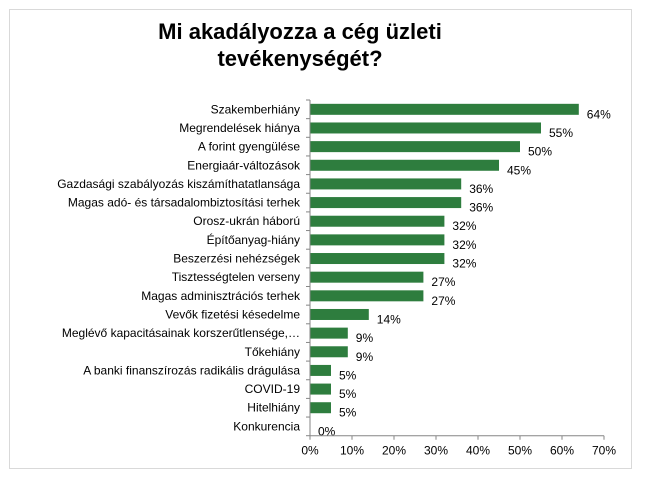  I want to click on category-label: Energiaár-változások, so click(244, 165).